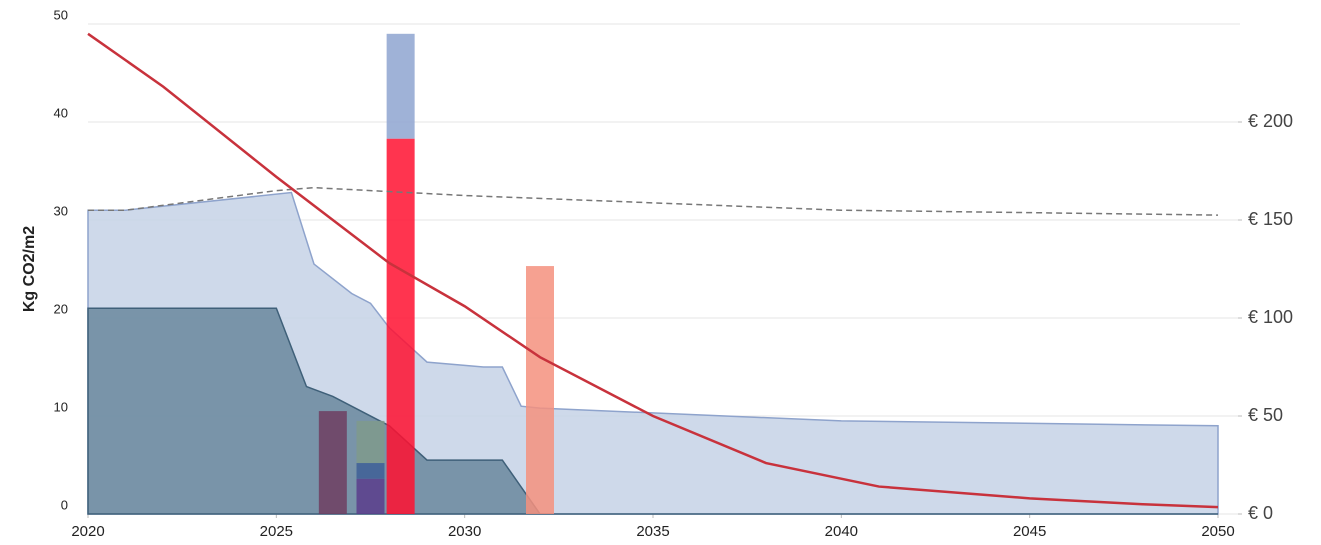 This screenshot has height=545, width=1321. I want to click on y-tick-label: 10, so click(61, 406).